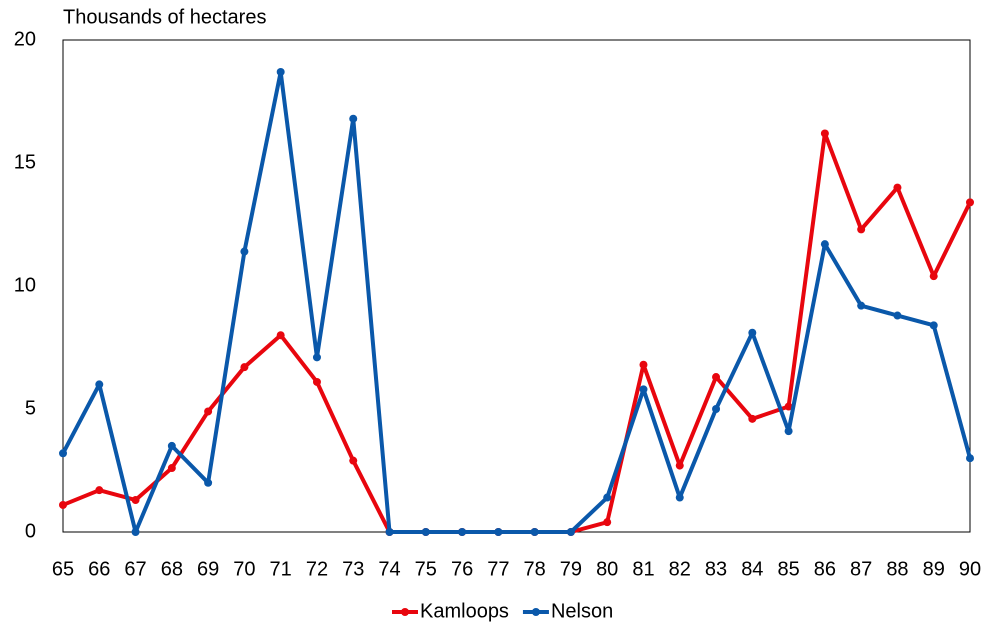 This screenshot has height=625, width=985. Describe the element at coordinates (25, 162) in the screenshot. I see `y-tick-label: 15` at that location.